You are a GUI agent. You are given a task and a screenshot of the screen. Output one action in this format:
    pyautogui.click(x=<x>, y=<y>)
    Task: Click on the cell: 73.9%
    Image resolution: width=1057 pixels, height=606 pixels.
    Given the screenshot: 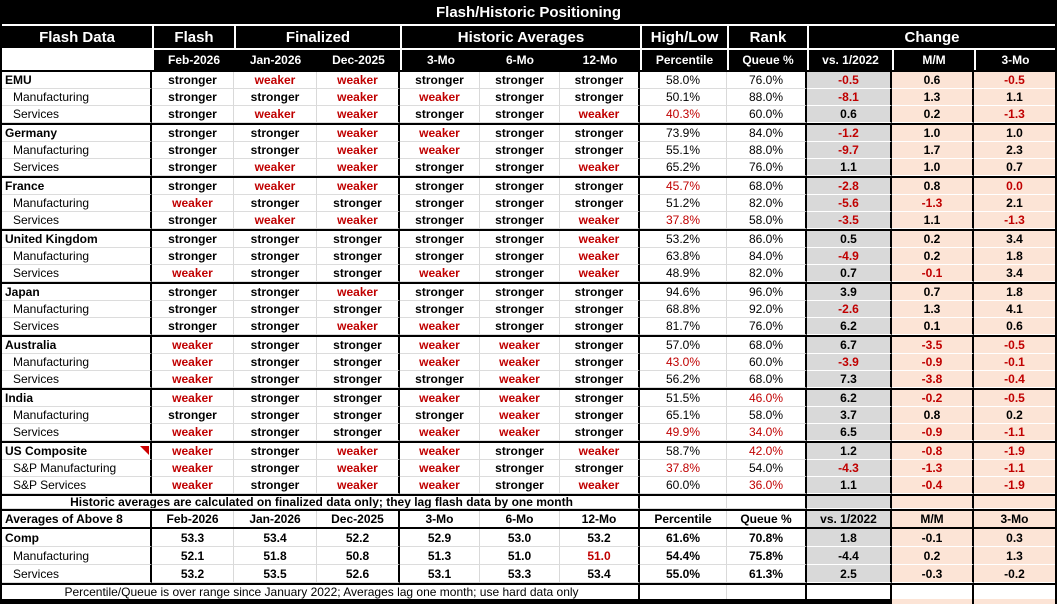 What is the action you would take?
    pyautogui.click(x=683, y=133)
    